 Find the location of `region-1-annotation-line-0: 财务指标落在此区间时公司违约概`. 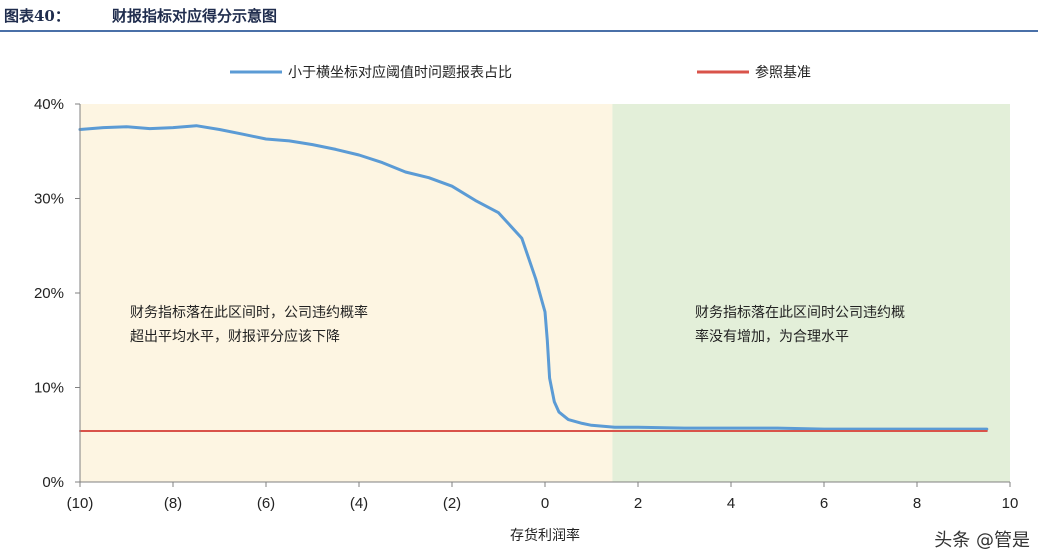

region-1-annotation-line-0: 财务指标落在此区间时公司违约概 is located at coordinates (800, 313).